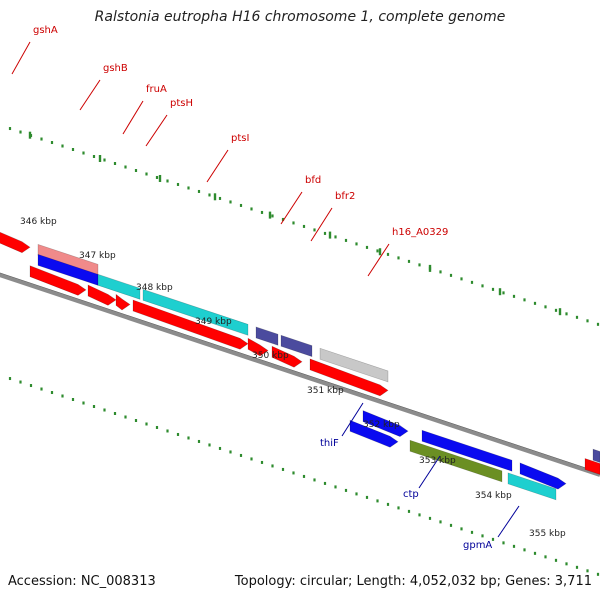  I want to click on scale-label: 352 kbp, so click(381, 425).